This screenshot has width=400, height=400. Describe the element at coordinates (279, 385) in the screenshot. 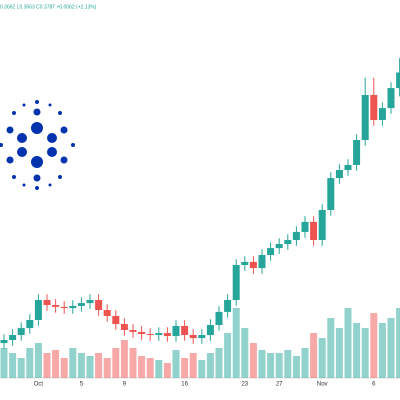

I see `x-tick-label: 27` at that location.